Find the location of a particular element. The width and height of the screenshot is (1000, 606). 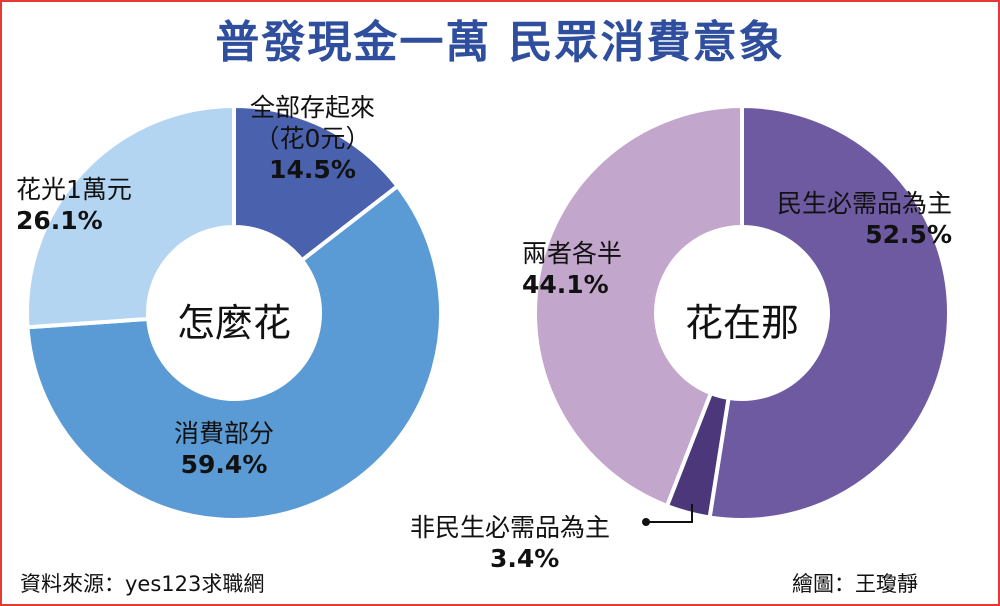

main-title: 普發現金一萬 民眾消費意象 is located at coordinates (500, 42).